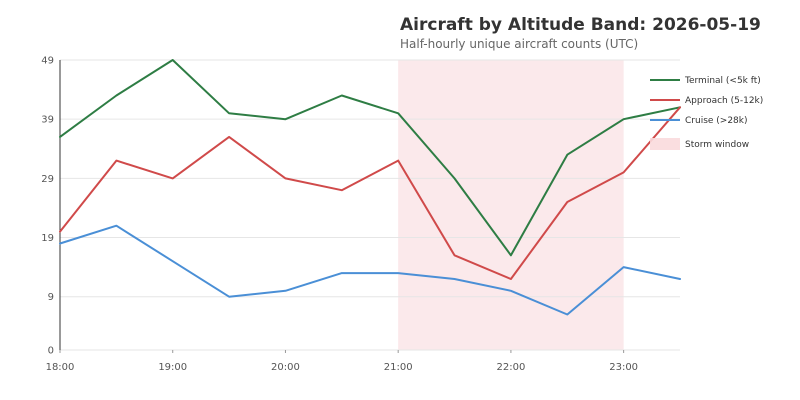  What do you see at coordinates (47, 61) in the screenshot?
I see `y-tick-label: 49` at bounding box center [47, 61].